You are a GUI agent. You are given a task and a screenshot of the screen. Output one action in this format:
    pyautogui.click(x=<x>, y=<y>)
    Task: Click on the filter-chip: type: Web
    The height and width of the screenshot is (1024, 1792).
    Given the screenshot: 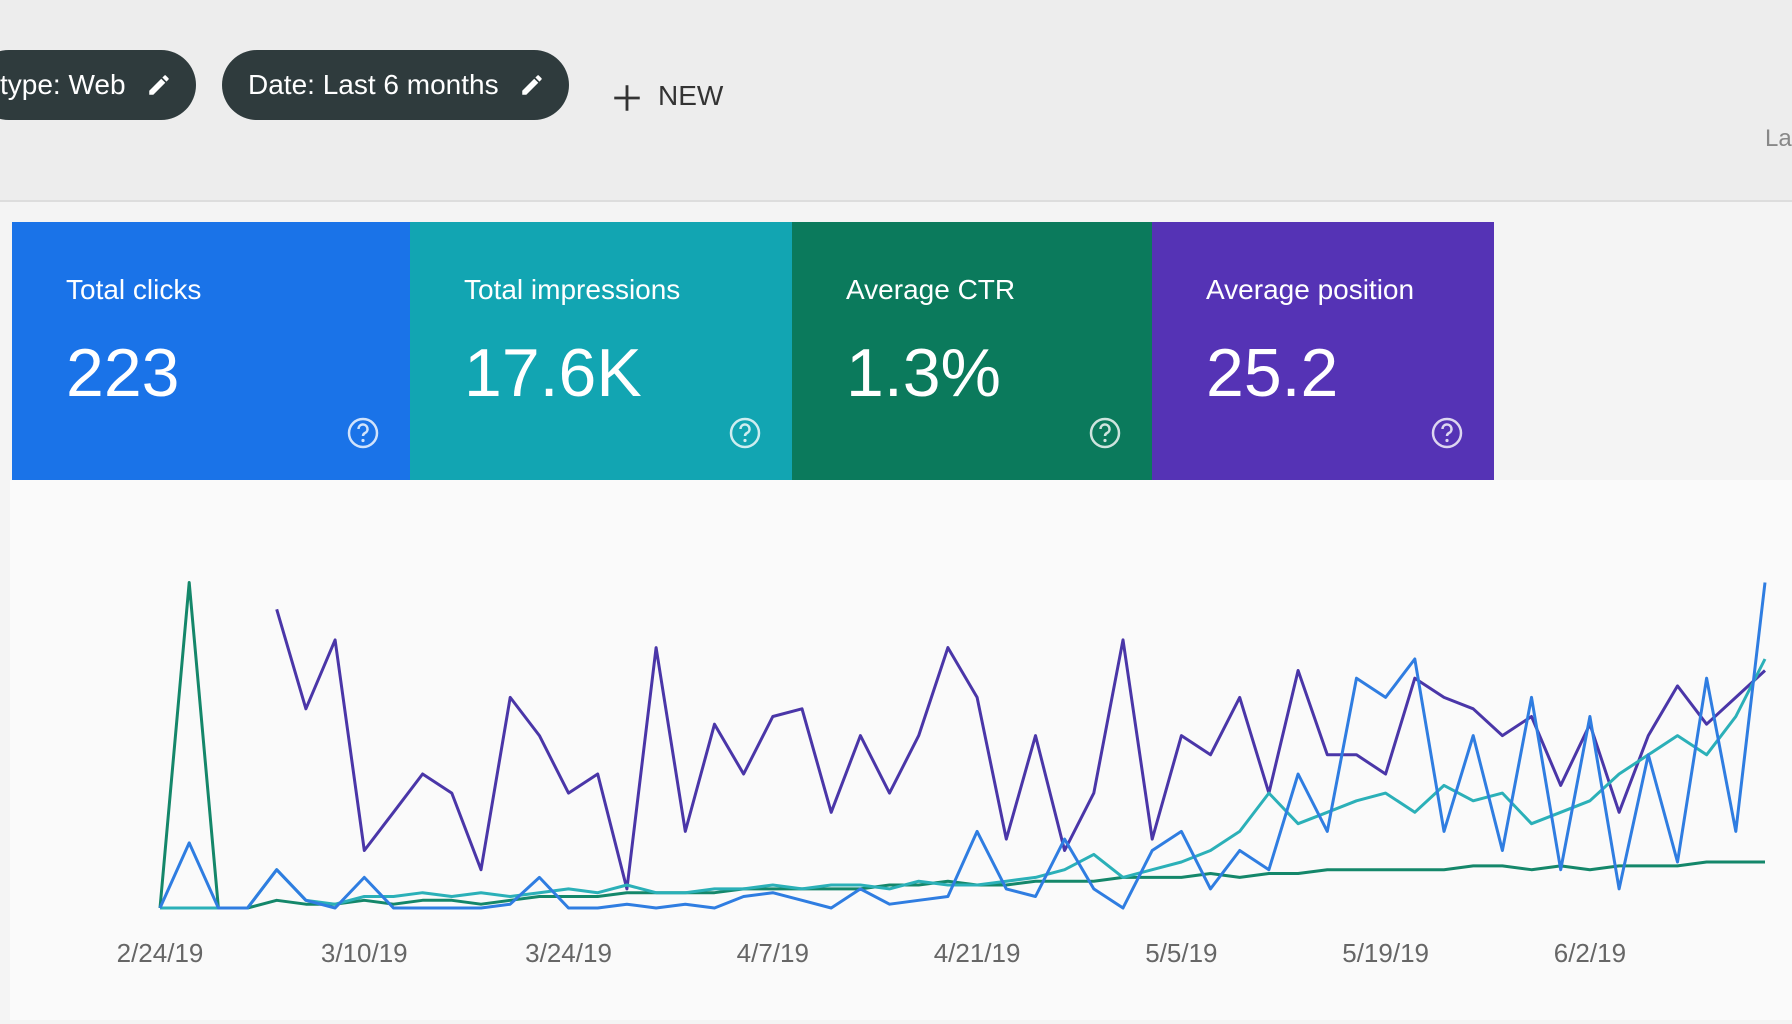 What is the action you would take?
    pyautogui.click(x=98, y=85)
    